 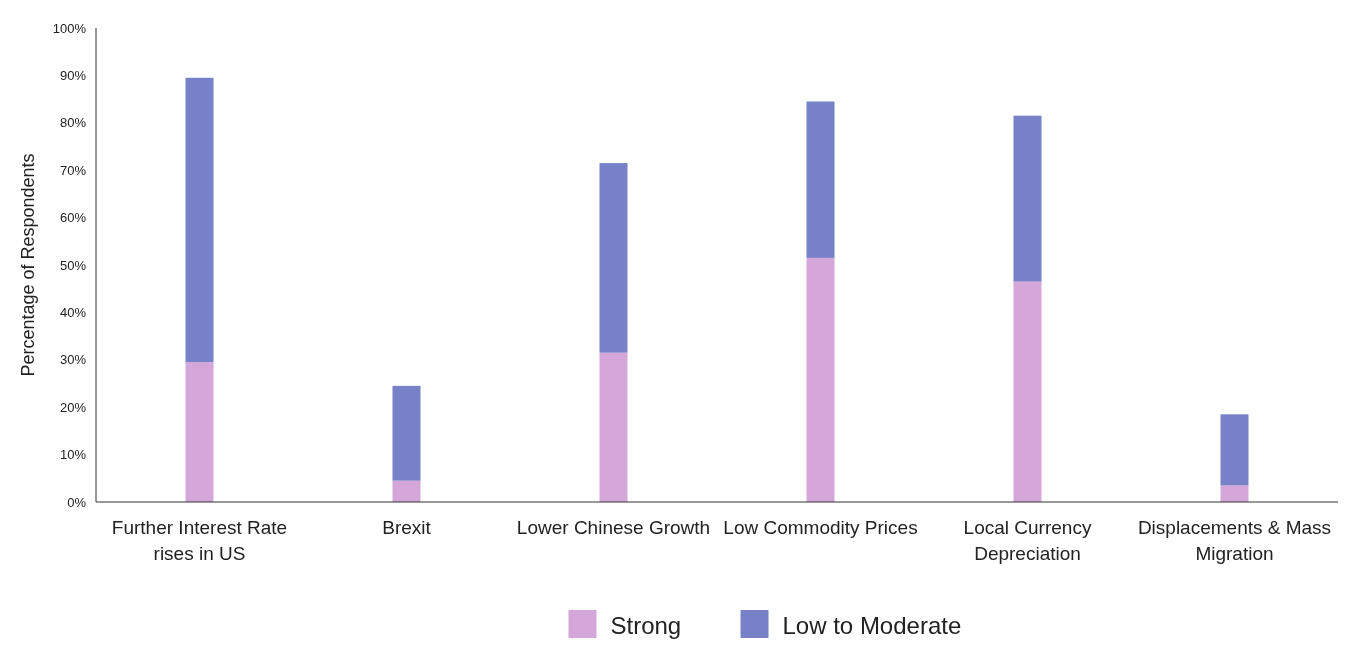 What do you see at coordinates (199, 540) in the screenshot?
I see `x-tick-label: Further Interest Rate rises in US` at bounding box center [199, 540].